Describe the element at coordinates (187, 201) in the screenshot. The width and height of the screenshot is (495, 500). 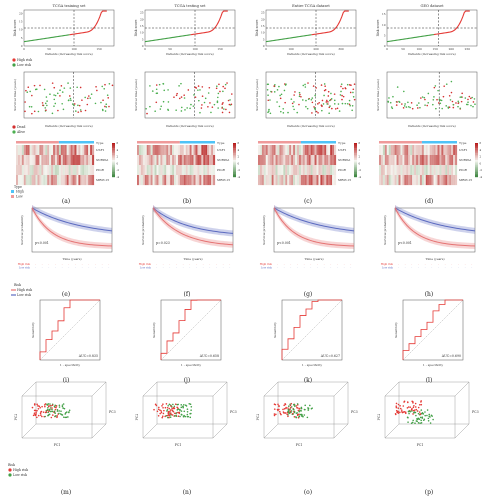
I see `panel-label: (b)` at that location.